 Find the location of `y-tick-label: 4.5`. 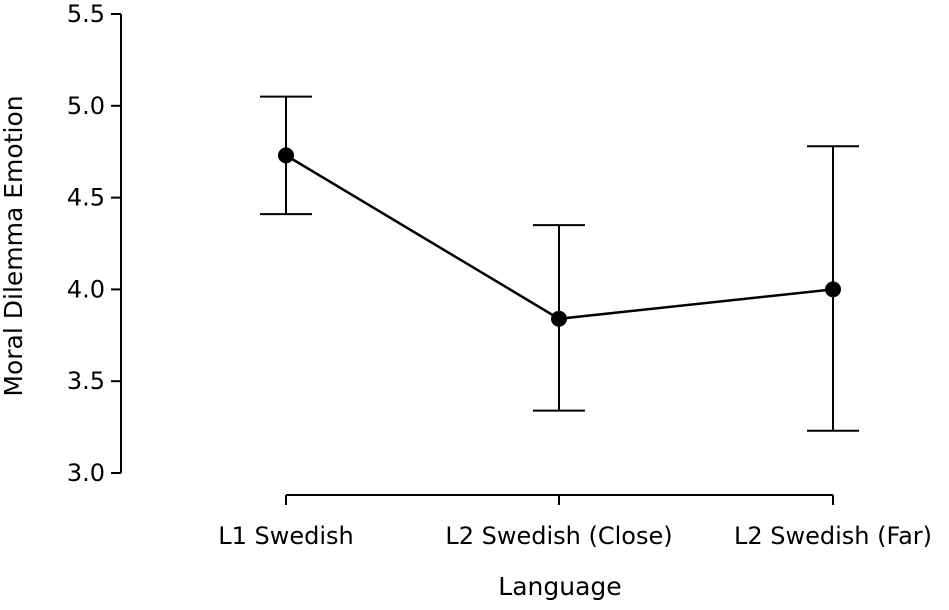

y-tick-label: 4.5 is located at coordinates (86, 198).